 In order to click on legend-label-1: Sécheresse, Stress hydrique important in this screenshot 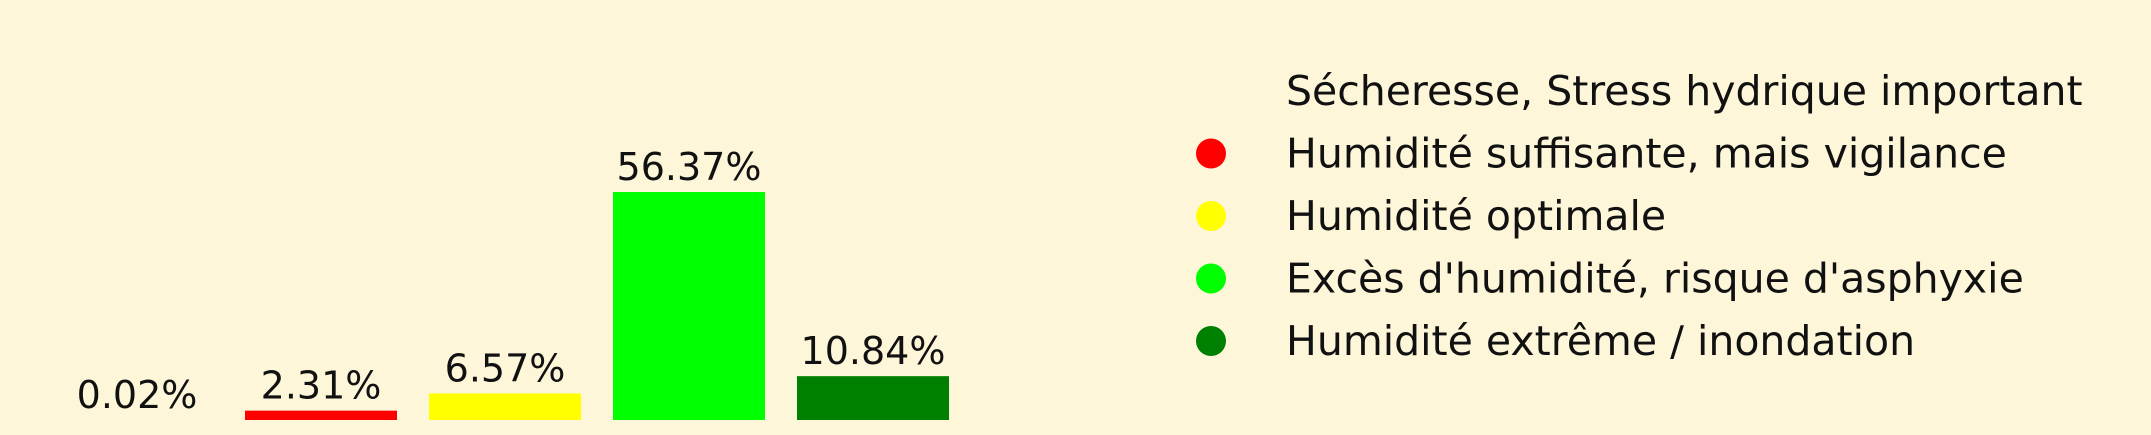, I will do `click(1684, 91)`.